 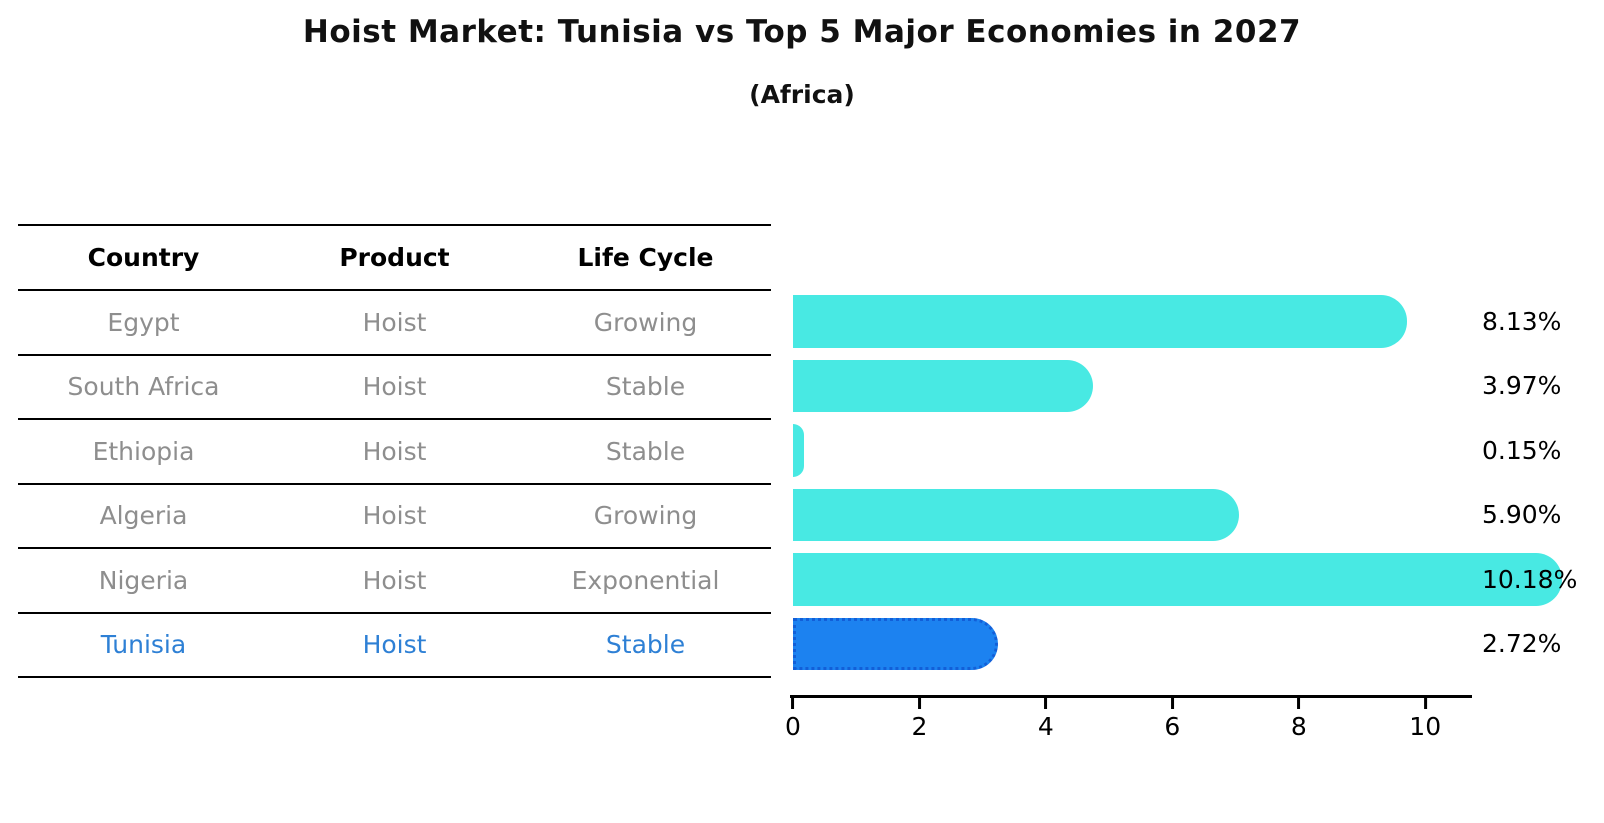 What do you see at coordinates (143, 257) in the screenshot?
I see `column-header-country: Country` at bounding box center [143, 257].